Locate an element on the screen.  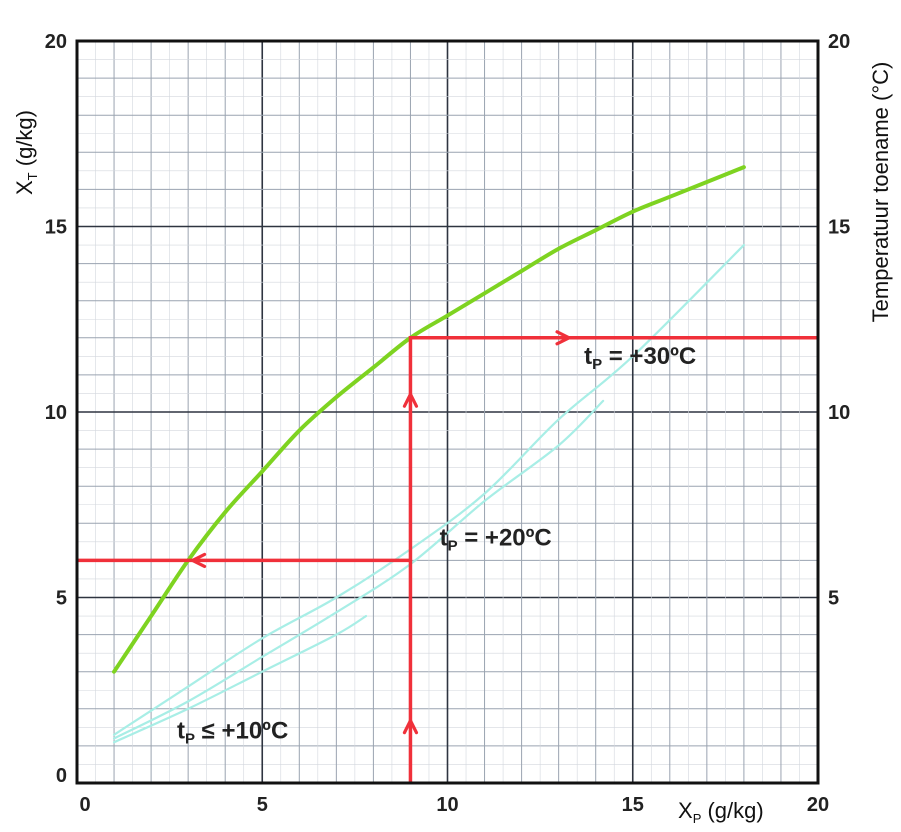
curve-label-2: tP ≤ +10ºC is located at coordinates (232, 732).